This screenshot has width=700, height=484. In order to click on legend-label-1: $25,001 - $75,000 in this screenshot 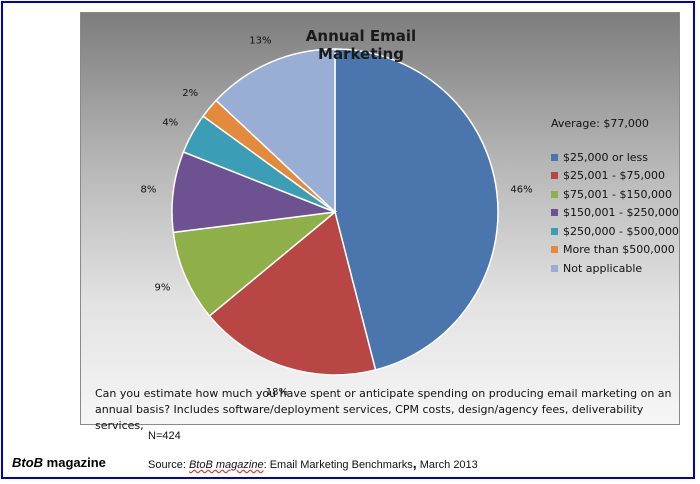, I will do `click(614, 176)`.